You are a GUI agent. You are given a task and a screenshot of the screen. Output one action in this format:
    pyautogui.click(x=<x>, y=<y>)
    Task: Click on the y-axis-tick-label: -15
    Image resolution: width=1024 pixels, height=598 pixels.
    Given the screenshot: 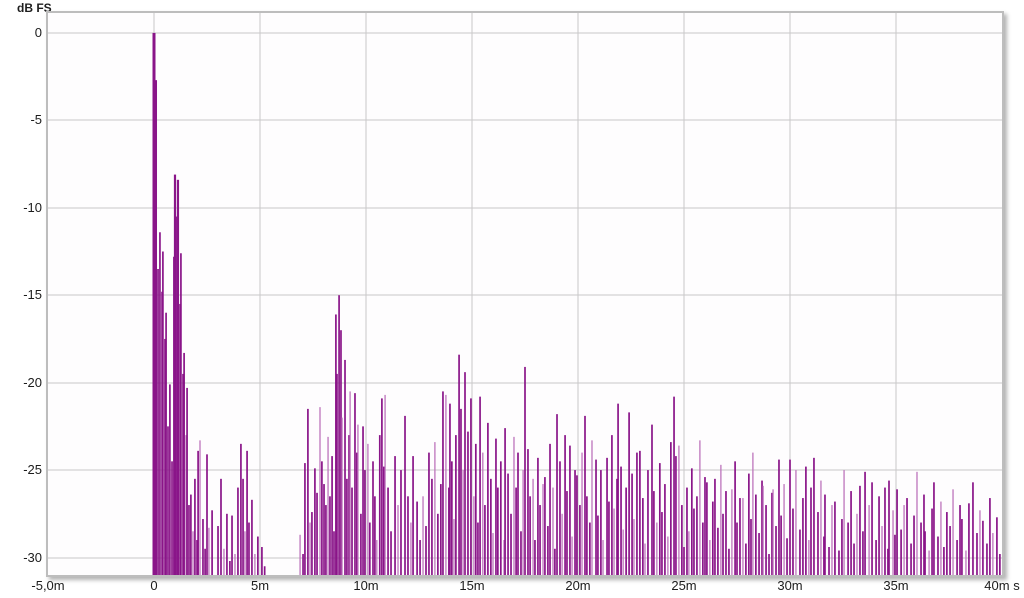 What is the action you would take?
    pyautogui.click(x=32, y=295)
    